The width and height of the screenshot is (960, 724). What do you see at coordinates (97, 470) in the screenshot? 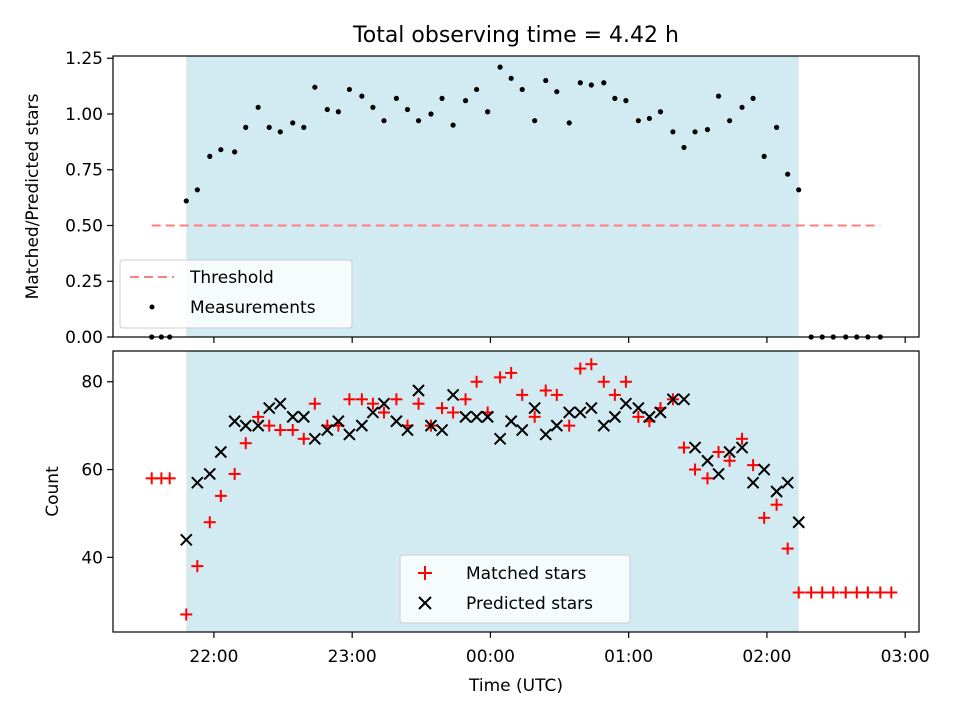
I see `bottom-y-axis: 40 60 80` at bounding box center [97, 470].